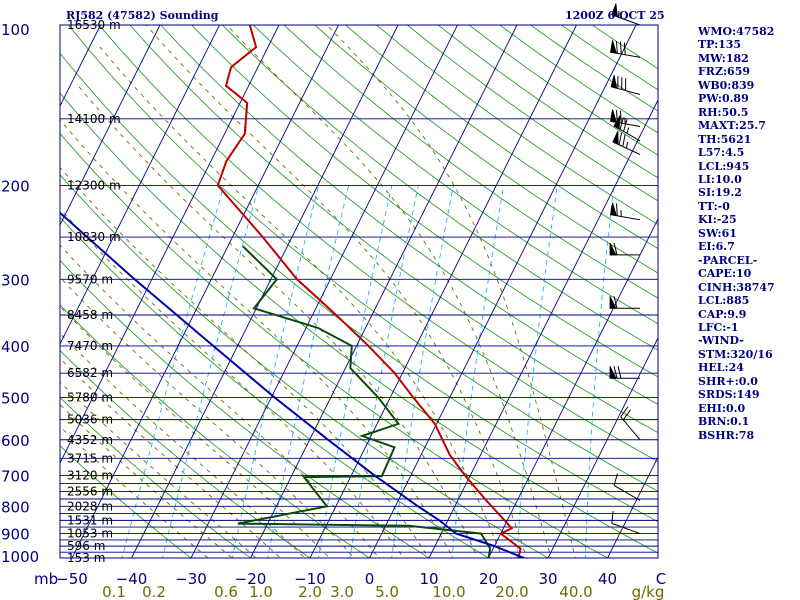 The height and width of the screenshot is (600, 800). I want to click on index-line: HEL:24, so click(721, 368).